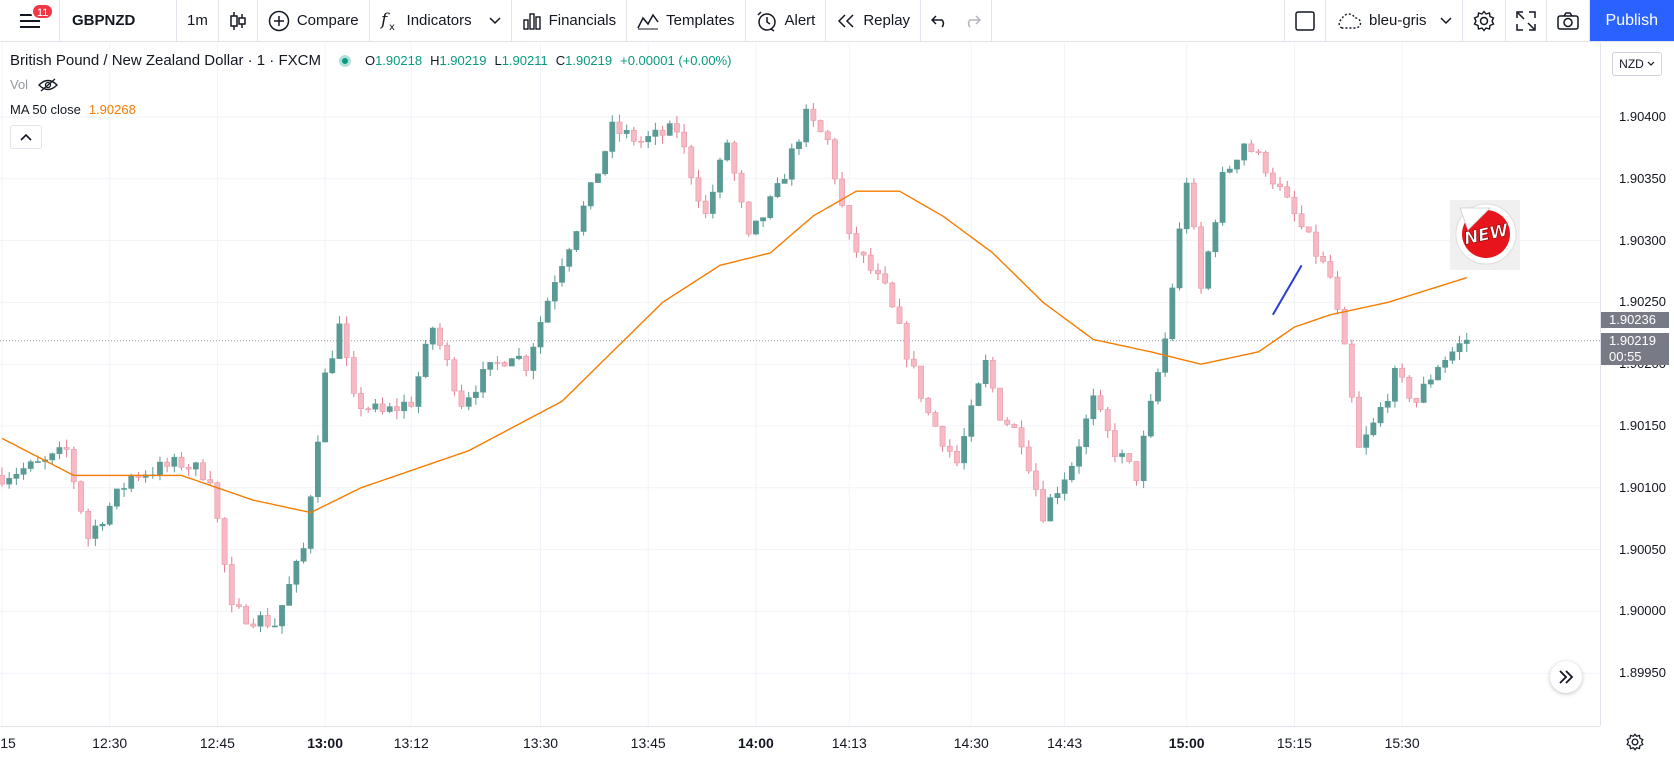  What do you see at coordinates (73, 109) in the screenshot?
I see `ma-legend: MA 50 close 1.90268` at bounding box center [73, 109].